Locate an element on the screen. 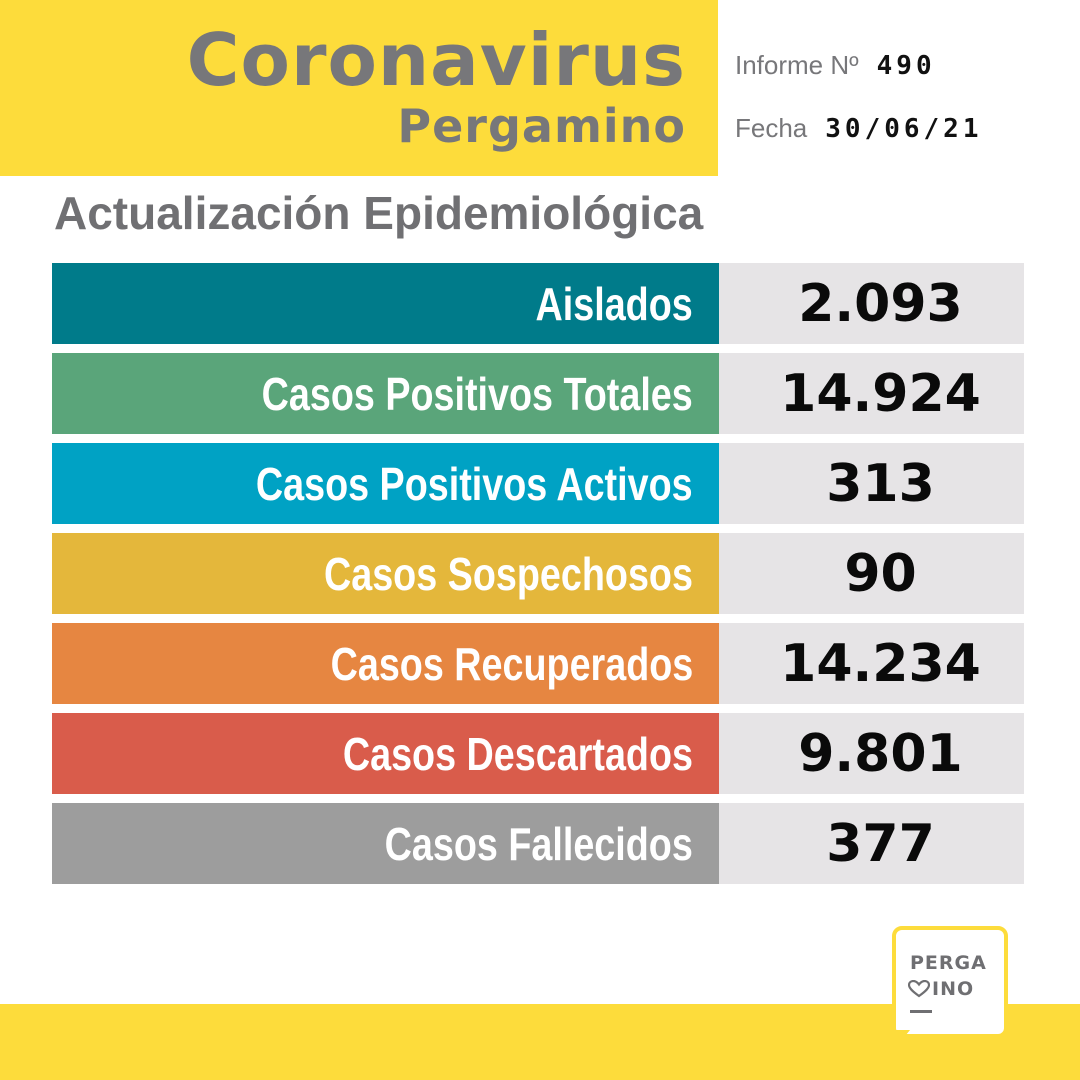  pergamino-logo: PERGA INO is located at coordinates (950, 982).